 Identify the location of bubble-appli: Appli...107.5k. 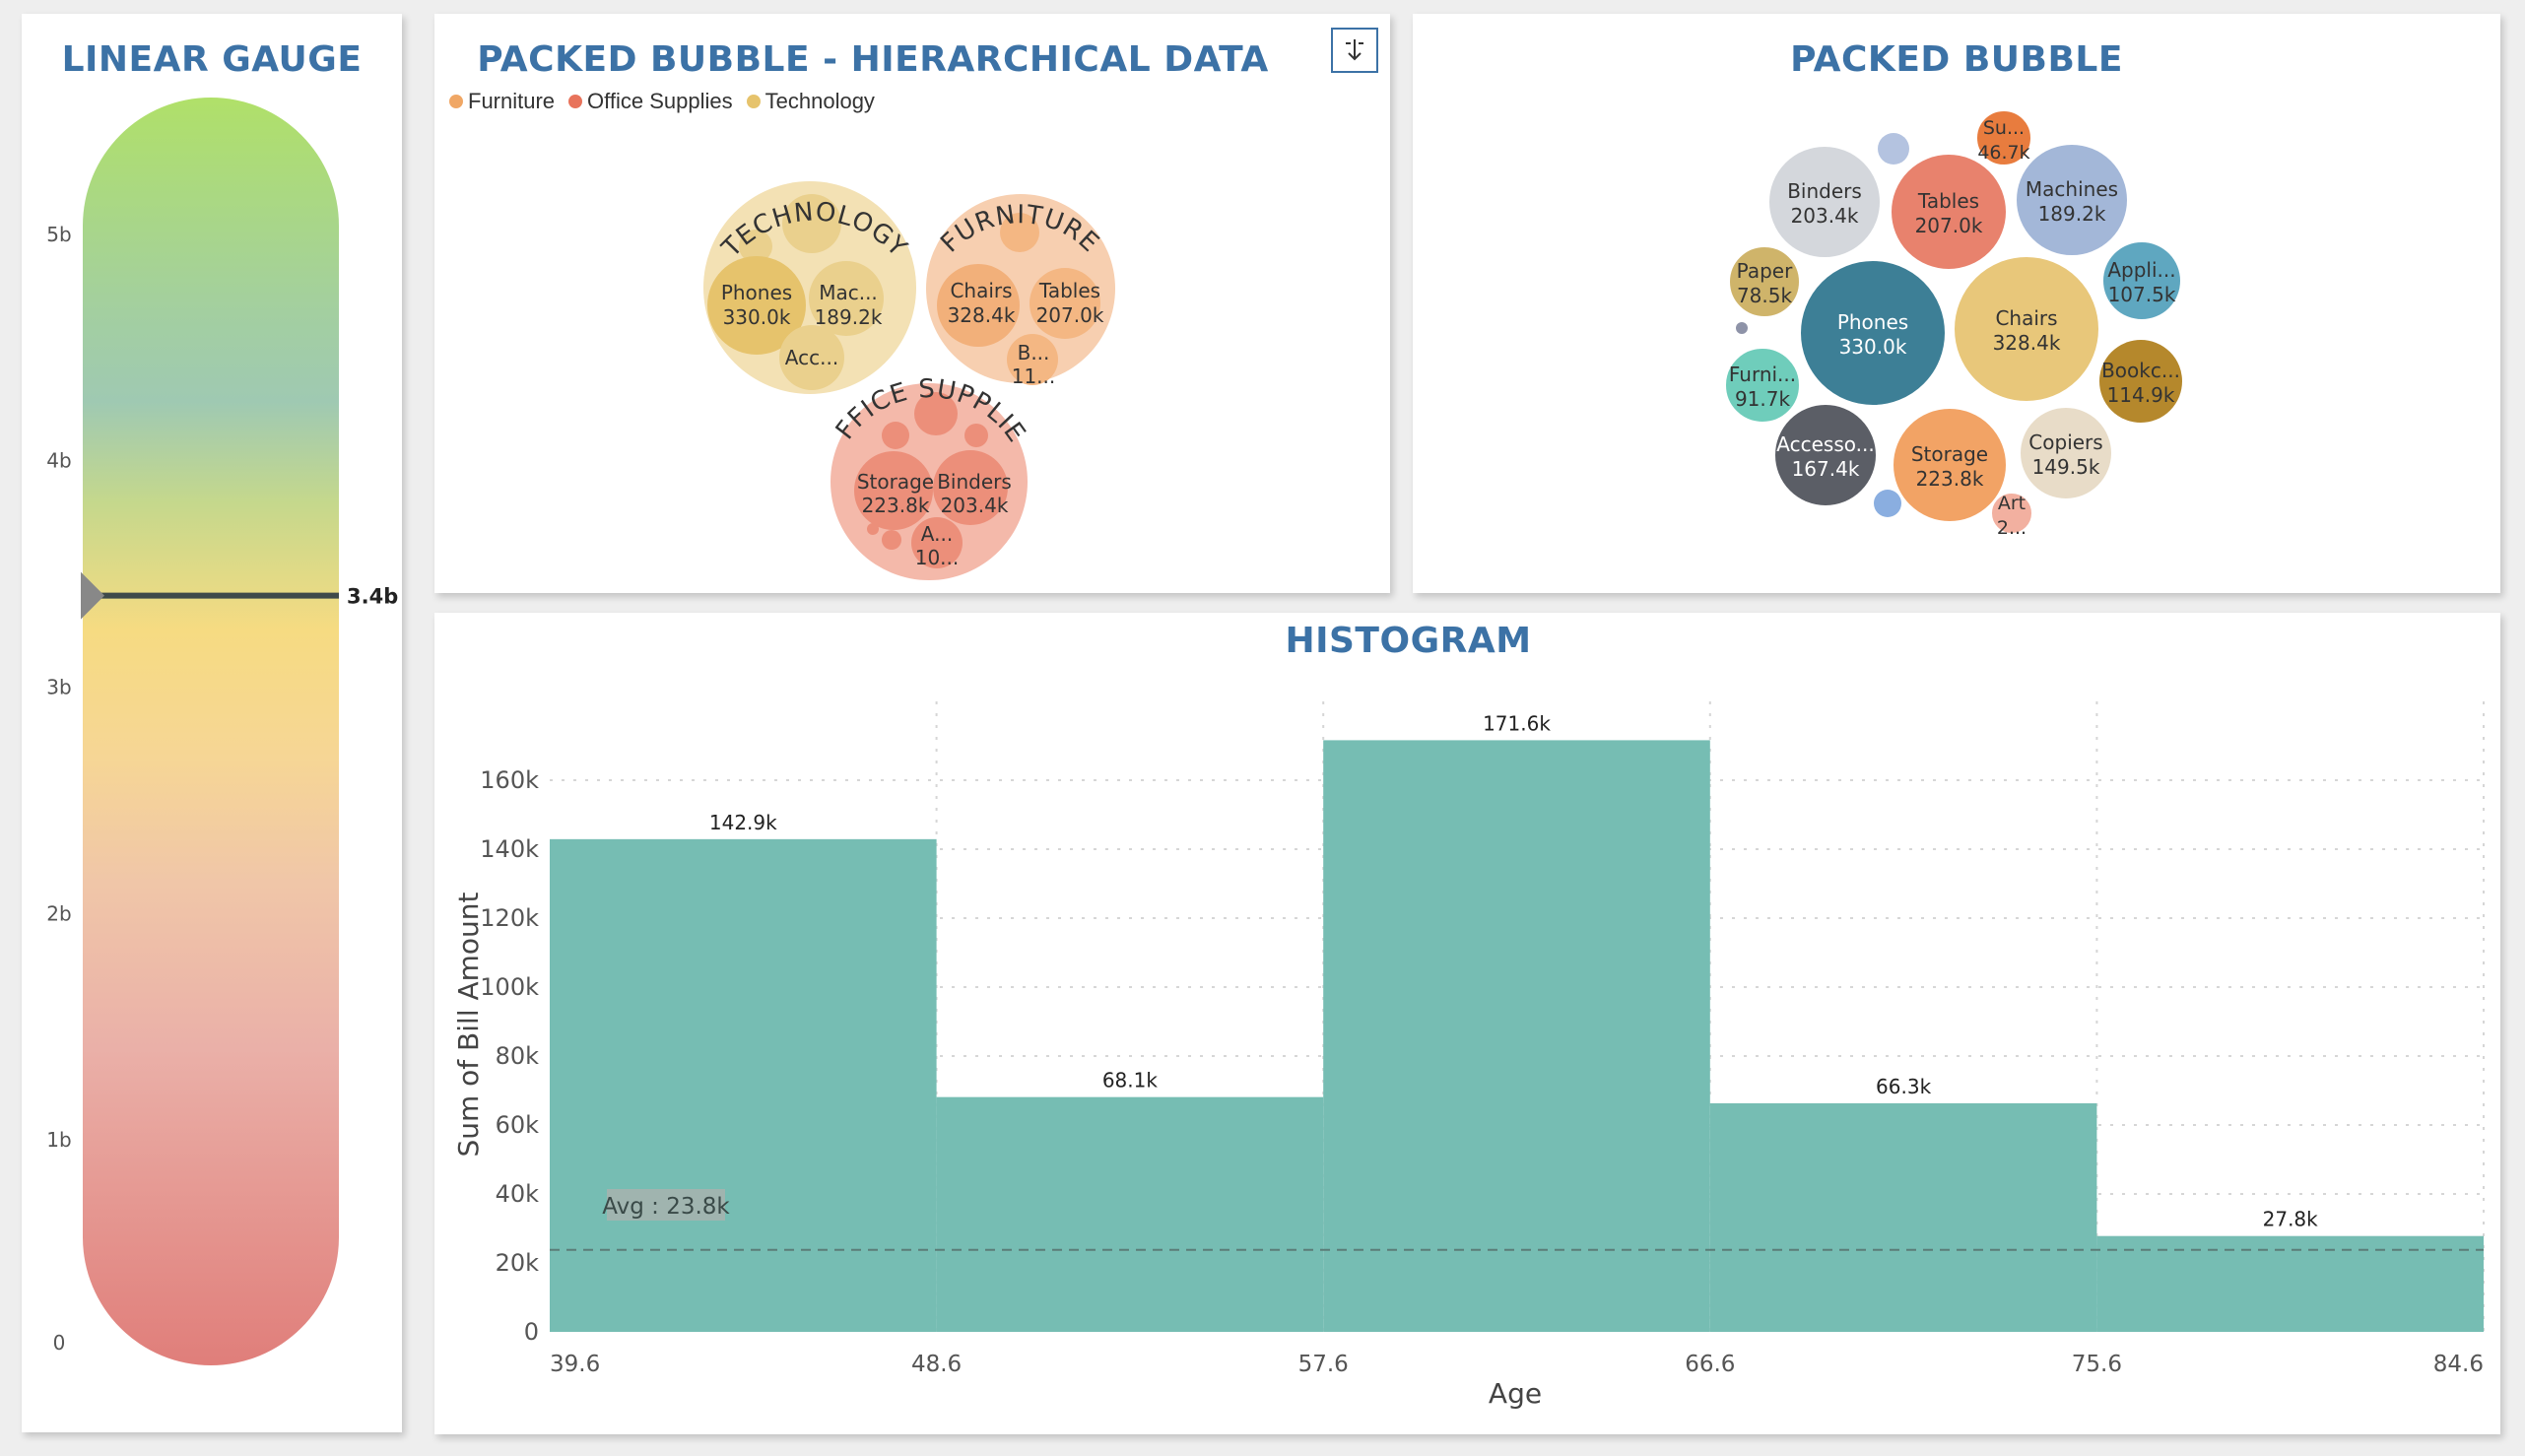
(2141, 280).